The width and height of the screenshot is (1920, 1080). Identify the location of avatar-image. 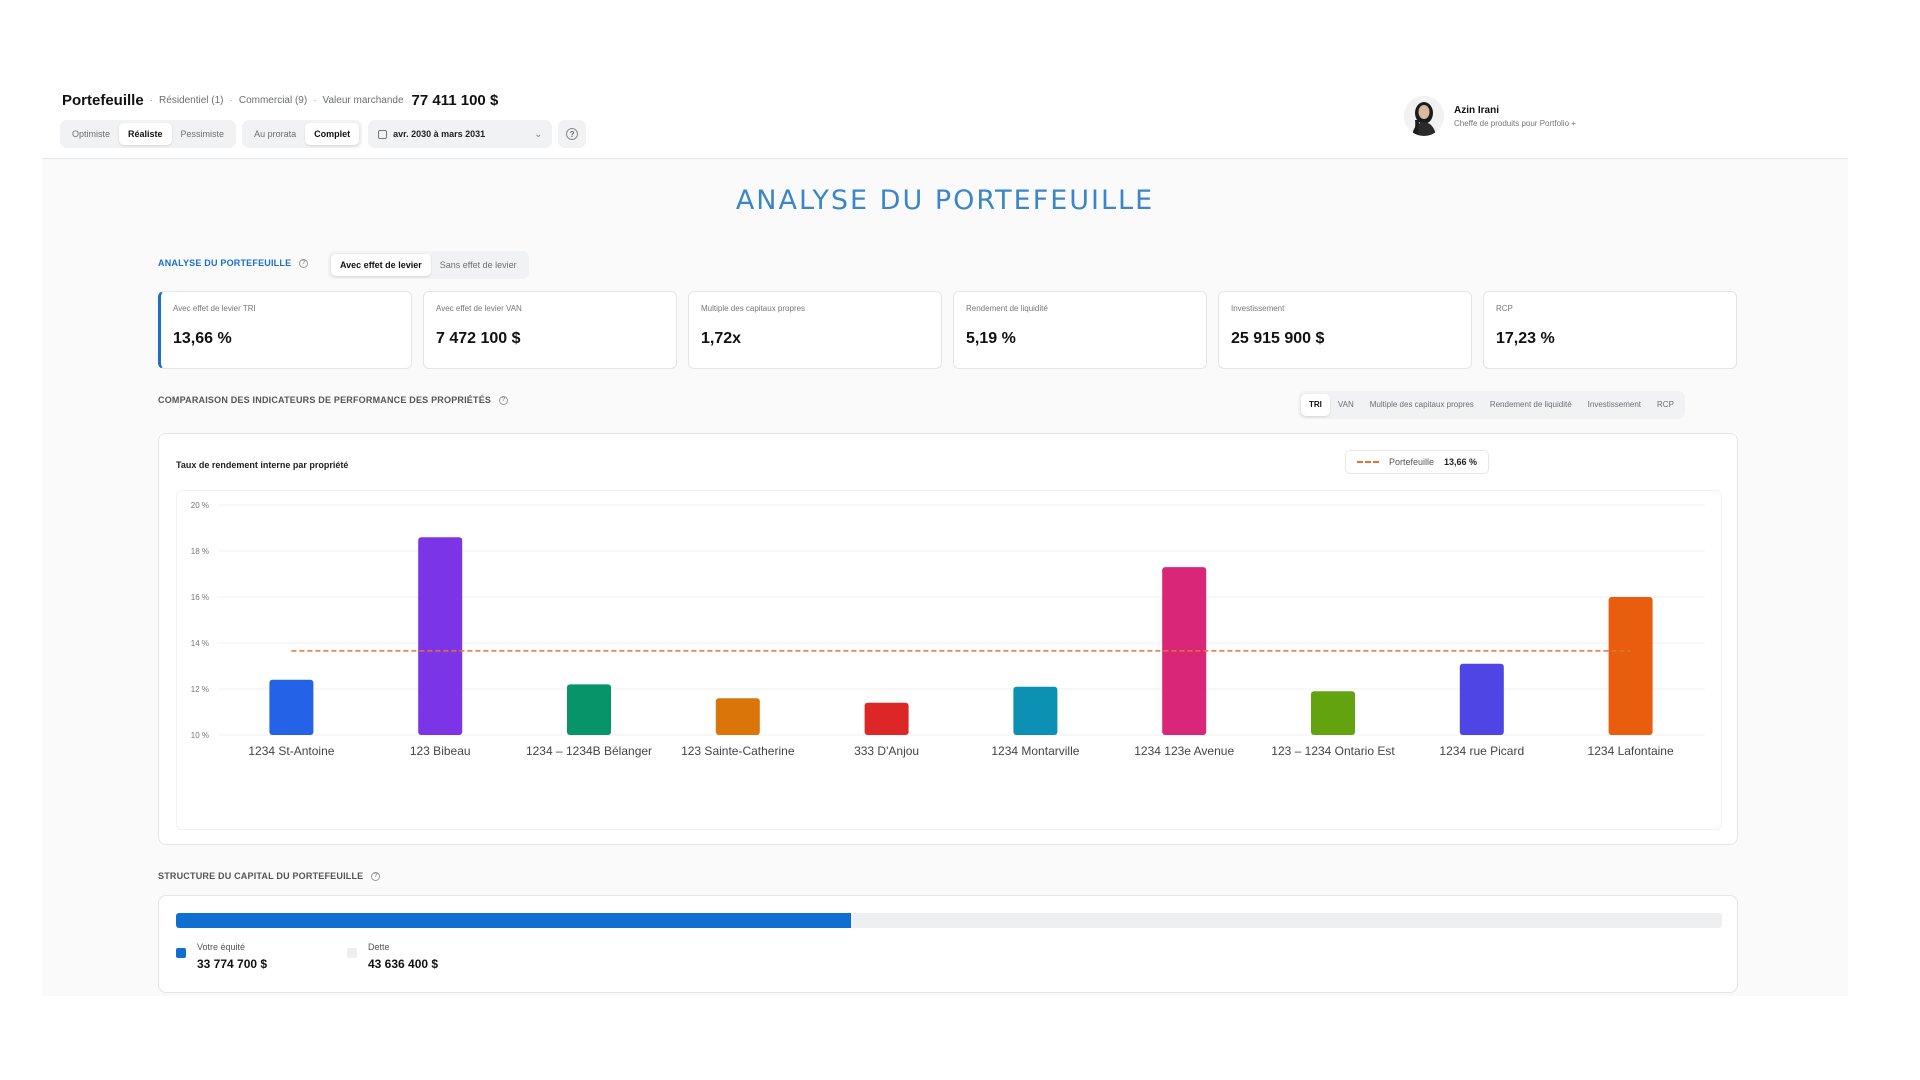
(1424, 116).